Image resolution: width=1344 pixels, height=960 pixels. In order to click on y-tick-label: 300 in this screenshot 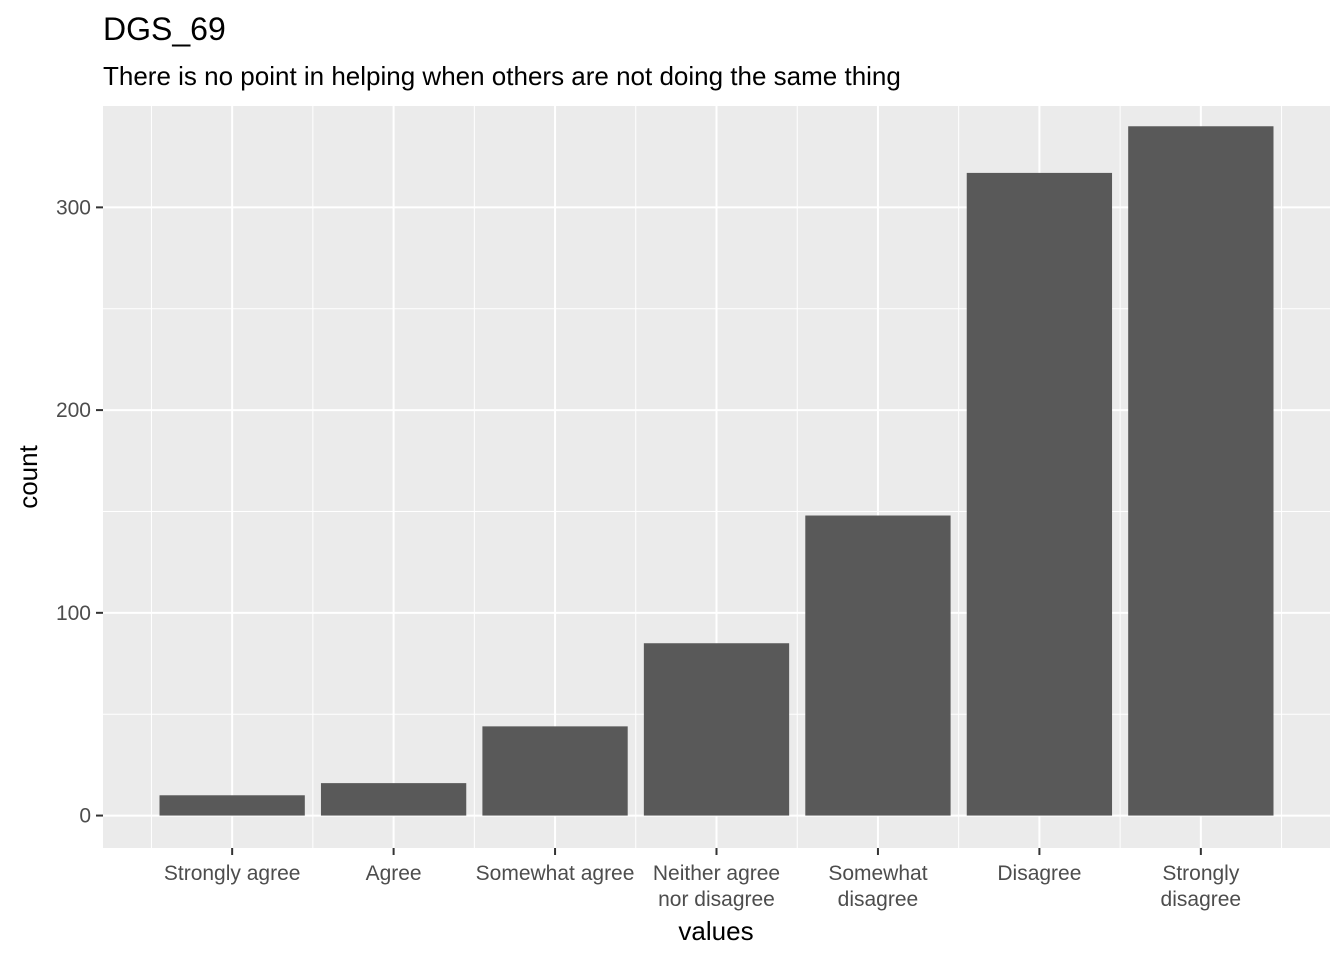, I will do `click(73, 207)`.